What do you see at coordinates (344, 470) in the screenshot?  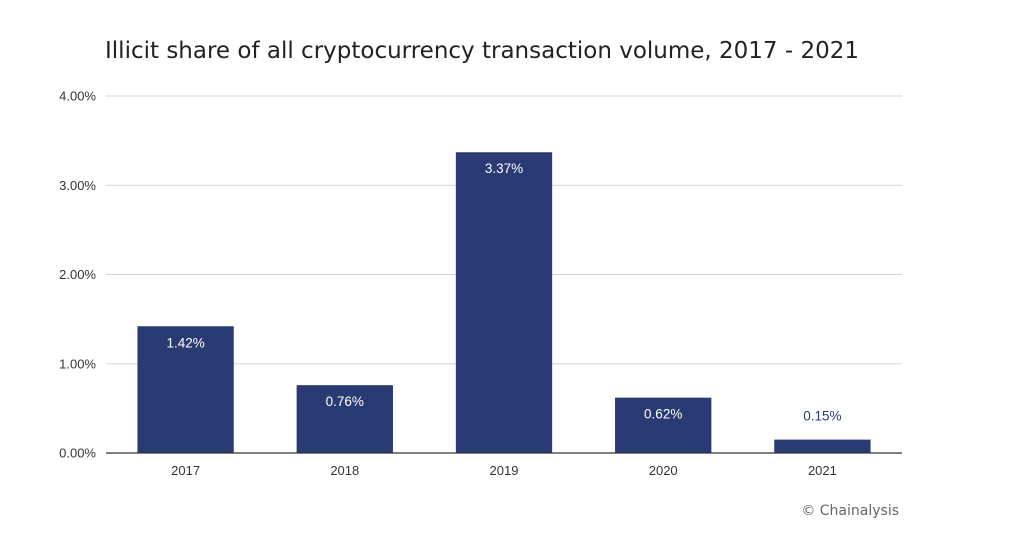 I see `x-tick-label: 2018` at bounding box center [344, 470].